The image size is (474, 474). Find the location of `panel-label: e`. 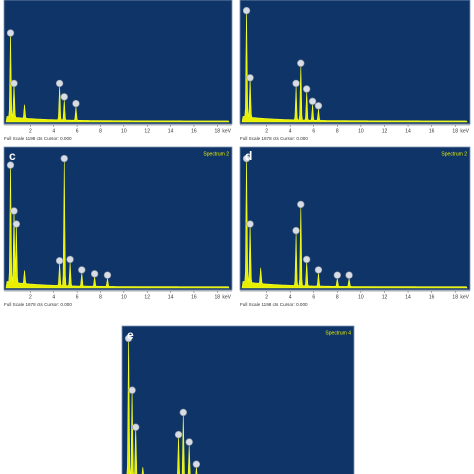

panel-label: e is located at coordinates (130, 335).